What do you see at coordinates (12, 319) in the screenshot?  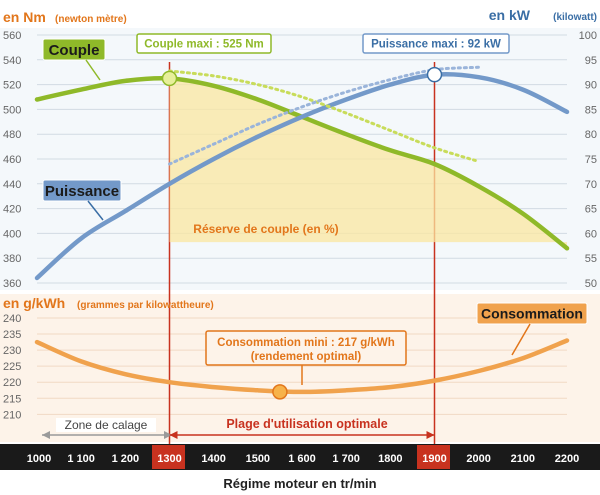 I see `consumption-tick-label: 240` at bounding box center [12, 319].